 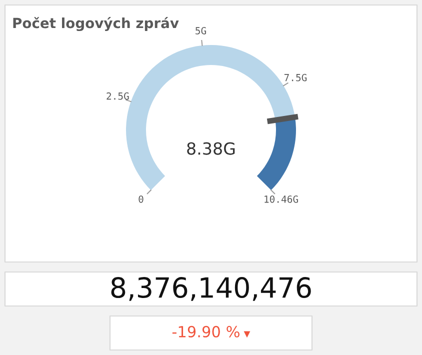 What do you see at coordinates (206, 332) in the screenshot?
I see `text: -19.90 %` at bounding box center [206, 332].